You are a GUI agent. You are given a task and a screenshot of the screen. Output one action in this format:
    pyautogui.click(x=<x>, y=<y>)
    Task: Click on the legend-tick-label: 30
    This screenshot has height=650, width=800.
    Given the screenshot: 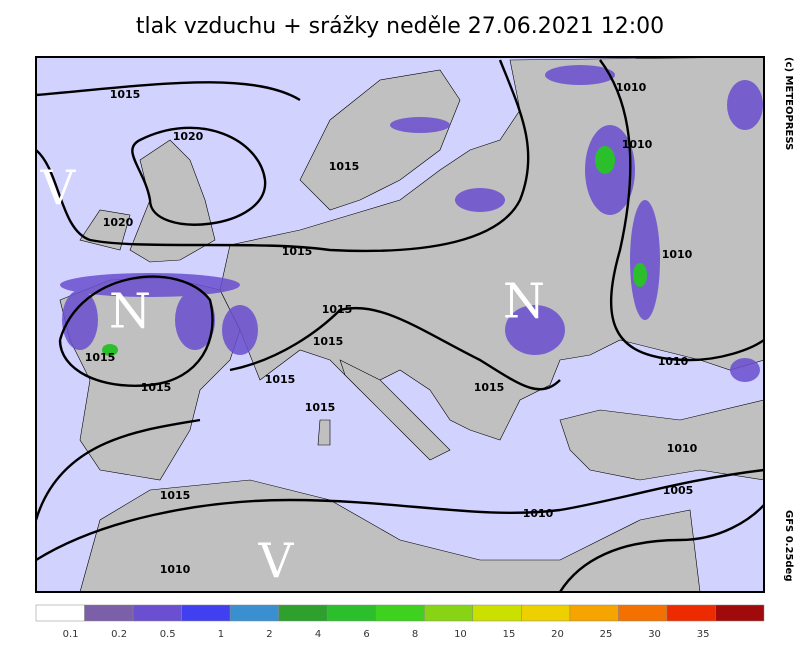 What is the action you would take?
    pyautogui.click(x=654, y=634)
    